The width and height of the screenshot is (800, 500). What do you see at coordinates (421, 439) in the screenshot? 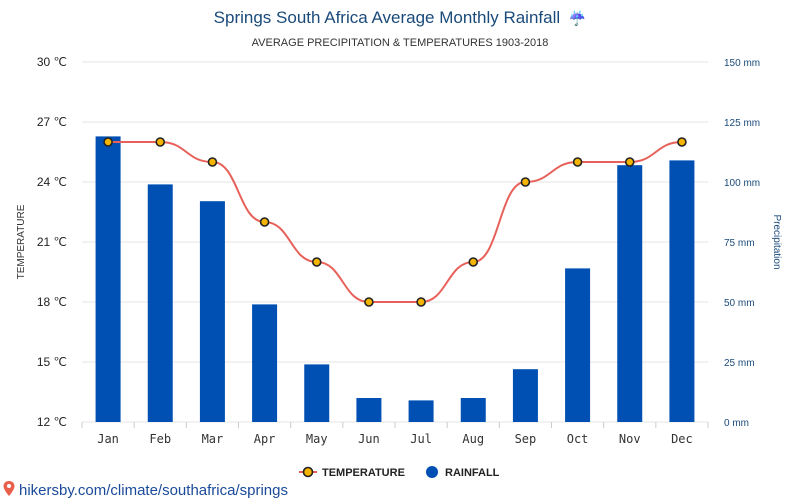
I see `x-tick-label: Jul` at bounding box center [421, 439].